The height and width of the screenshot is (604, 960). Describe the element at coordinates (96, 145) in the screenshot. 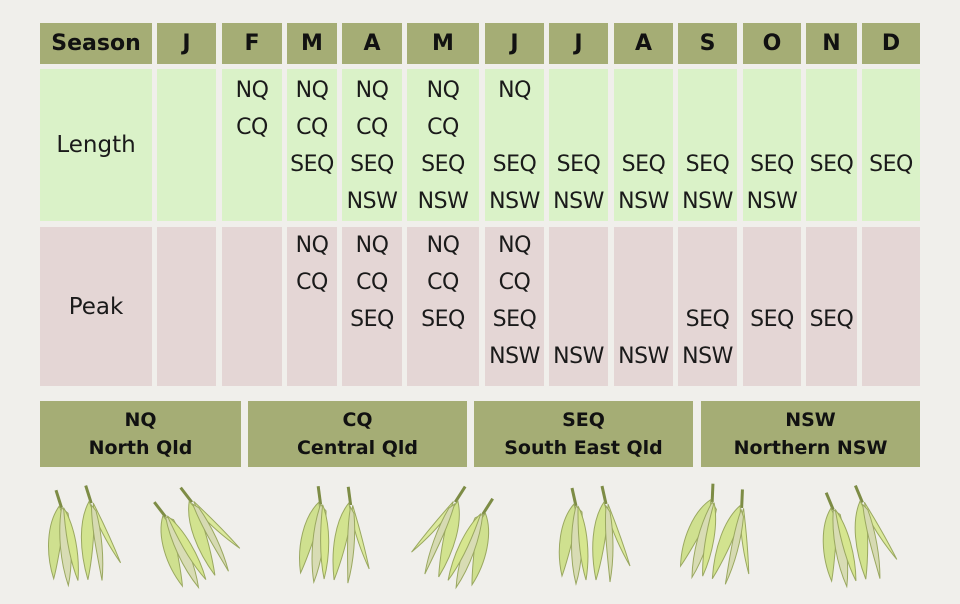

I see `row-label-length: Length` at that location.